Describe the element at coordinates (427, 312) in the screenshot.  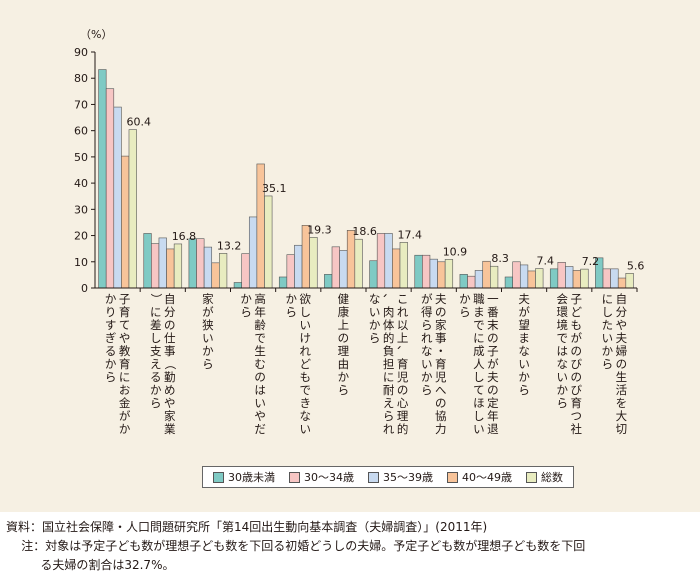
I see `category-char: 得` at that location.